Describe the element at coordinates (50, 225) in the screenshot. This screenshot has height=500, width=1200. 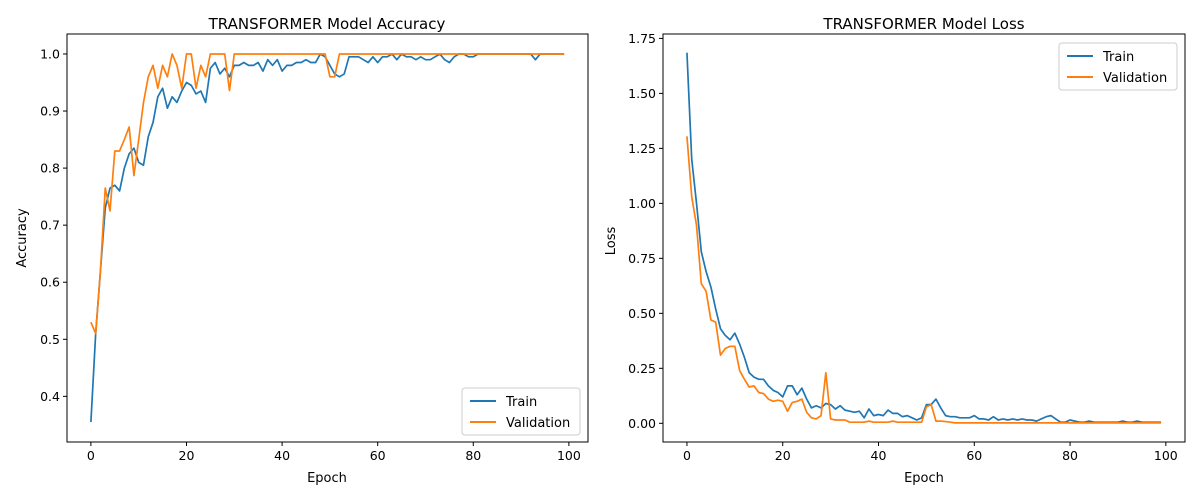
I see `y-tick-label: 0.7` at that location.